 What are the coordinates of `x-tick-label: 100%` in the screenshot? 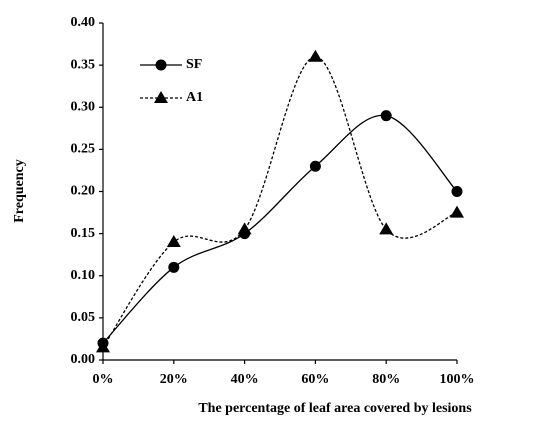 It's located at (457, 379).